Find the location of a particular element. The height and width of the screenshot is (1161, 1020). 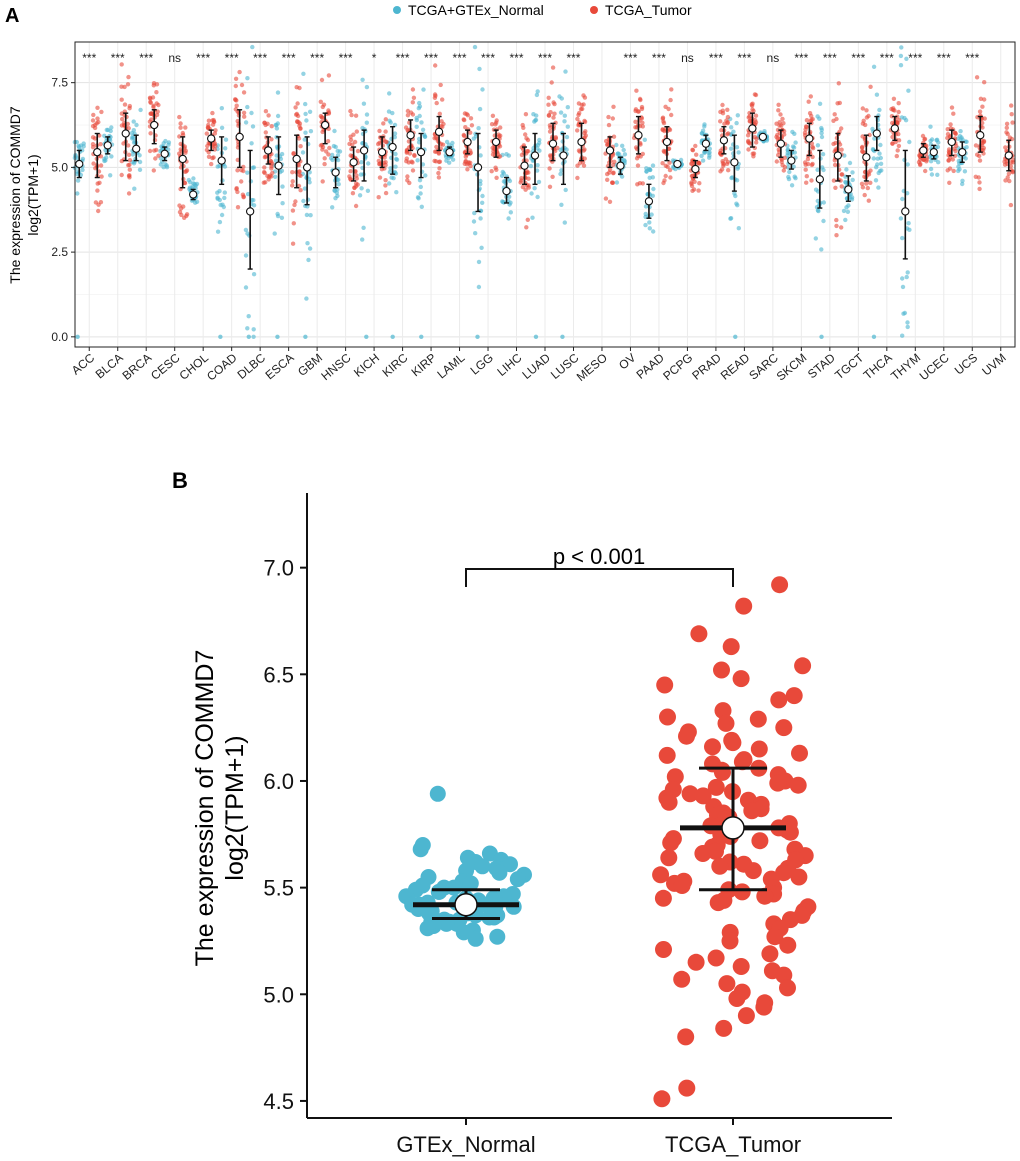

y-tick-label-b: 5.0 is located at coordinates (278, 994).